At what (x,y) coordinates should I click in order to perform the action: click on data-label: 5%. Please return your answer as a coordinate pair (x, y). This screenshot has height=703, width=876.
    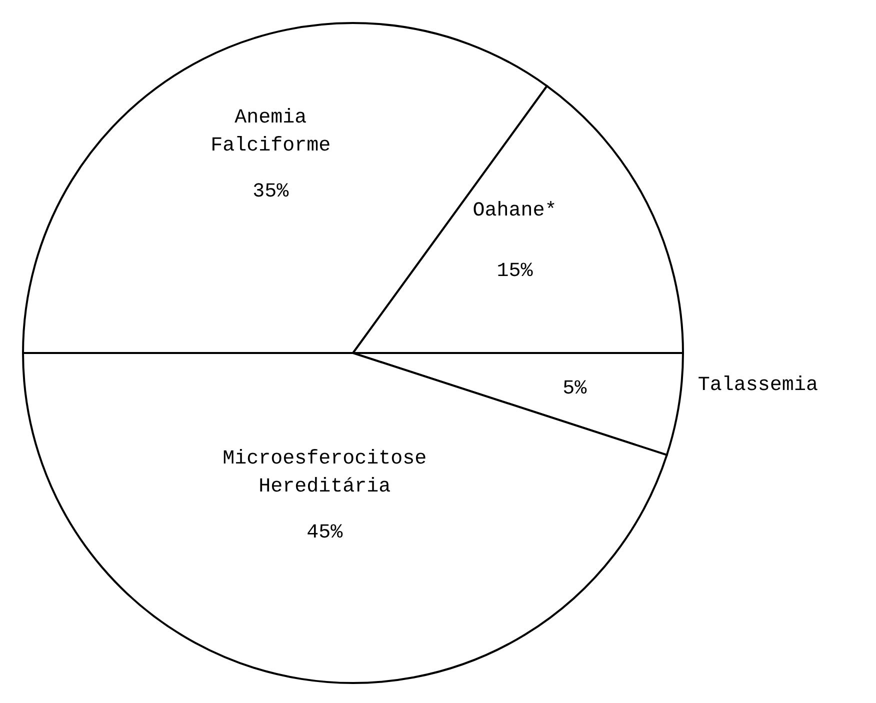
    Looking at the image, I should click on (575, 388).